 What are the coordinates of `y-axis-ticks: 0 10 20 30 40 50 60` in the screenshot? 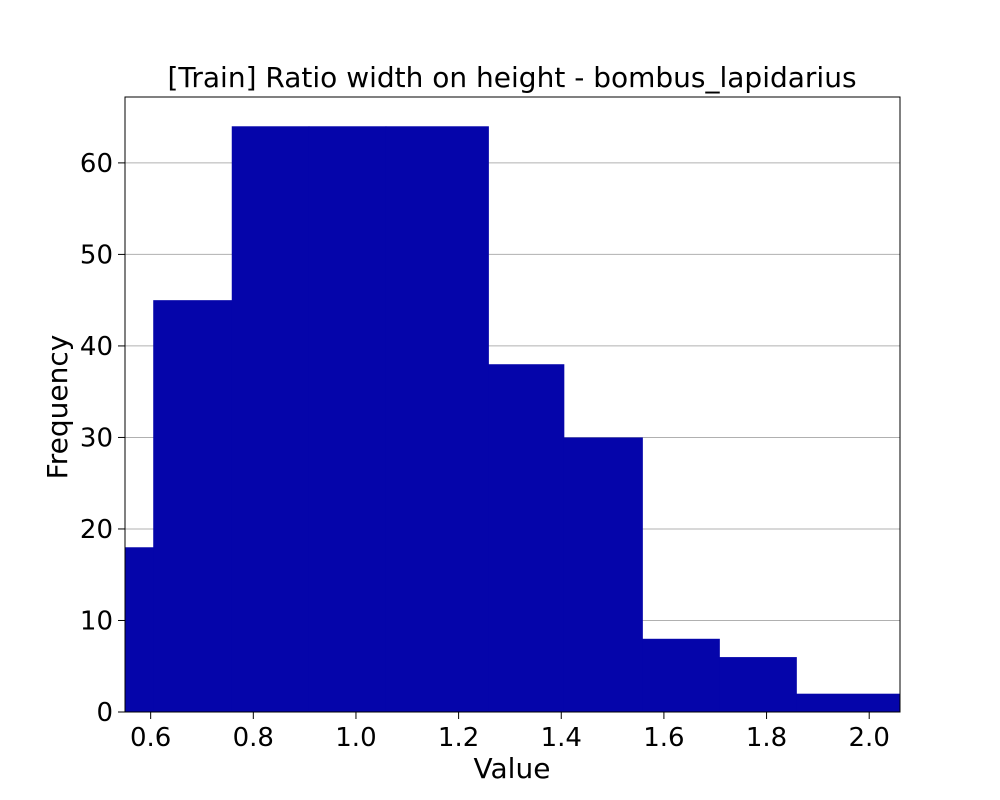 It's located at (102, 438).